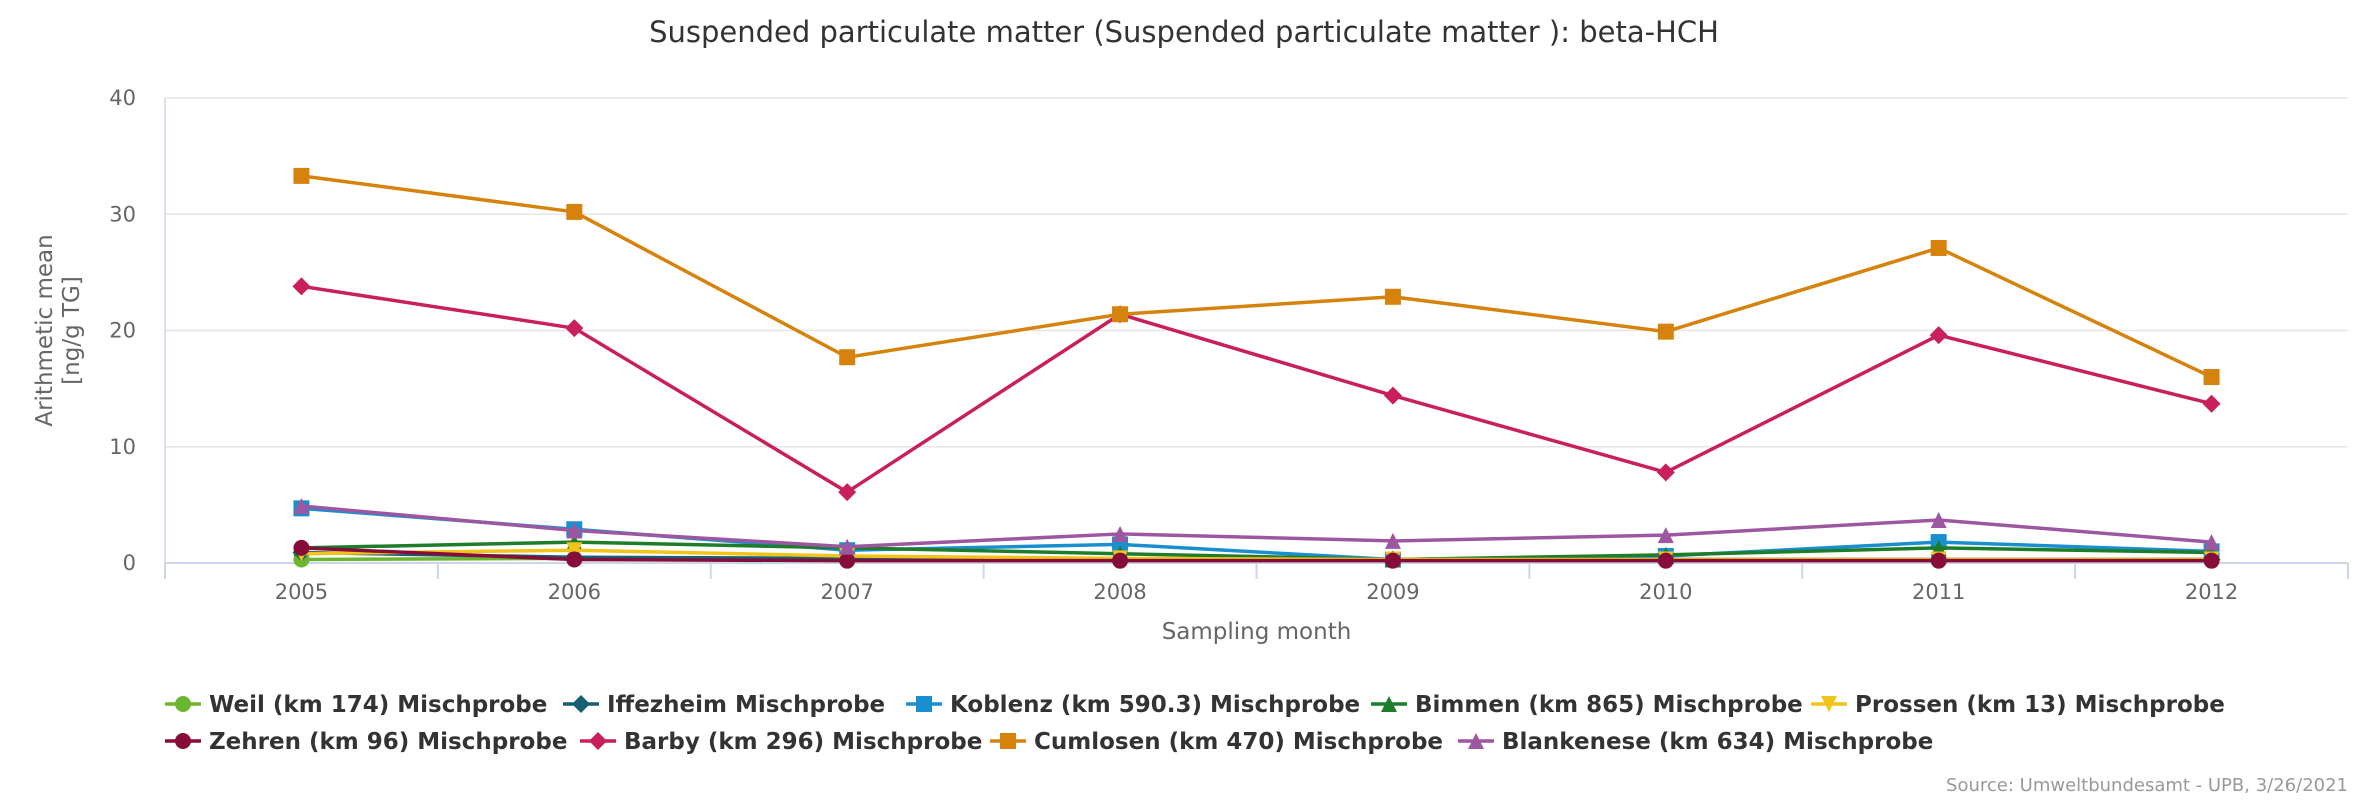 This screenshot has width=2368, height=800. Describe the element at coordinates (1257, 632) in the screenshot. I see `x-axis-title: Sampling month` at that location.